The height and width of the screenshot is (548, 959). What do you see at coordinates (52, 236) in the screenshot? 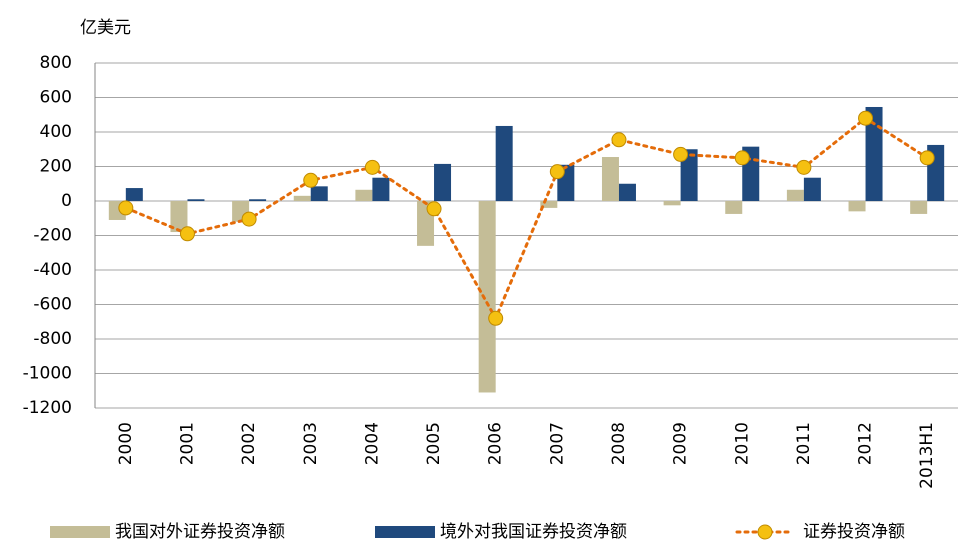
I see `y-tick-label: -200` at bounding box center [52, 236].